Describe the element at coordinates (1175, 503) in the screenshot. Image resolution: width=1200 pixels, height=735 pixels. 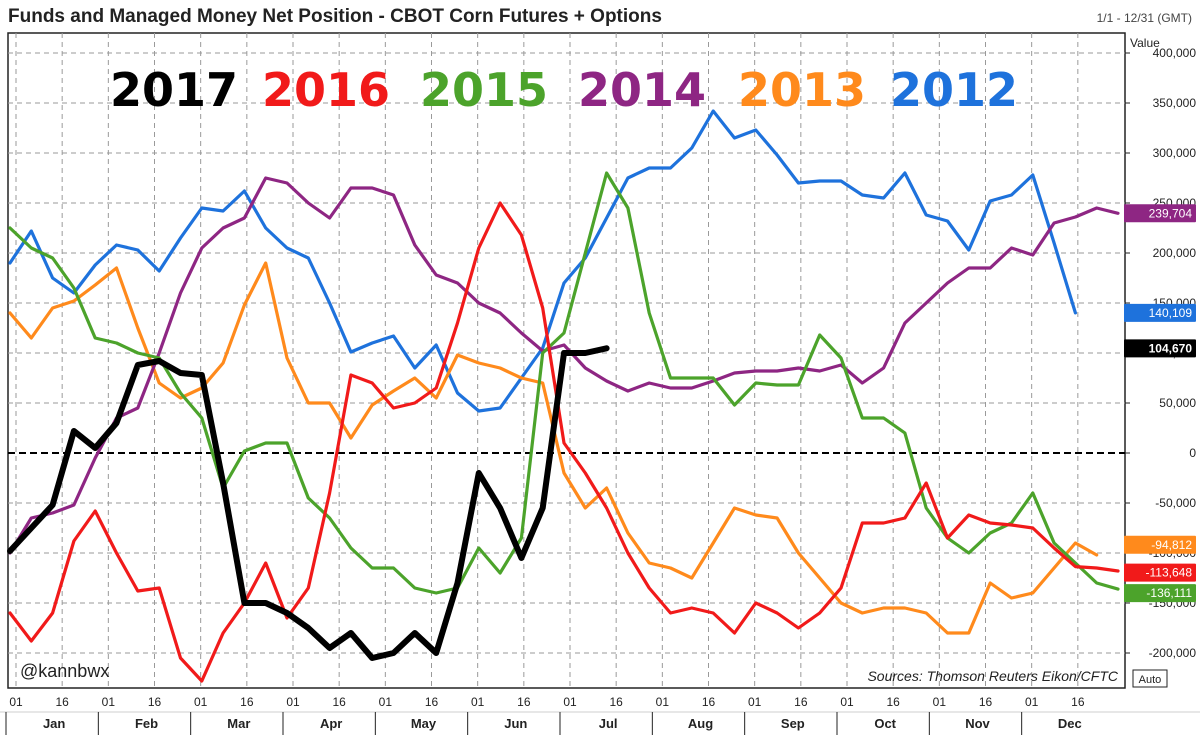
I see `y-tick-label: -50,000` at that location.